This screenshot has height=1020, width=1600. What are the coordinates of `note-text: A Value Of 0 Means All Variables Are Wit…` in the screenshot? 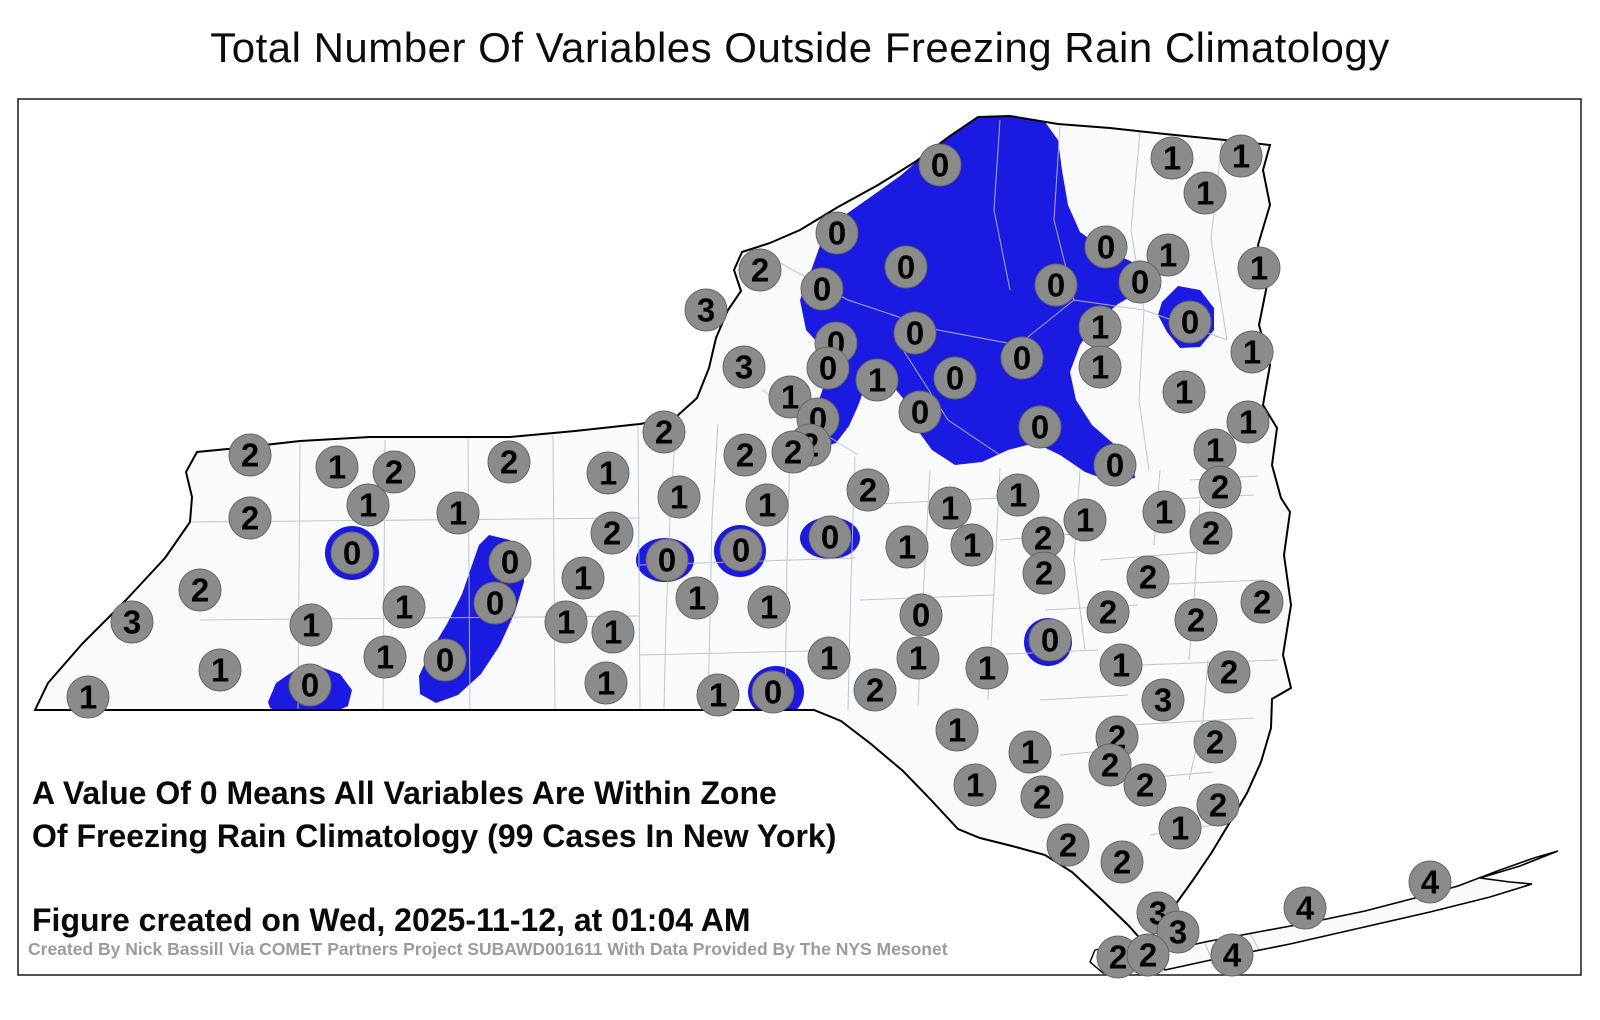 It's located at (434, 815).